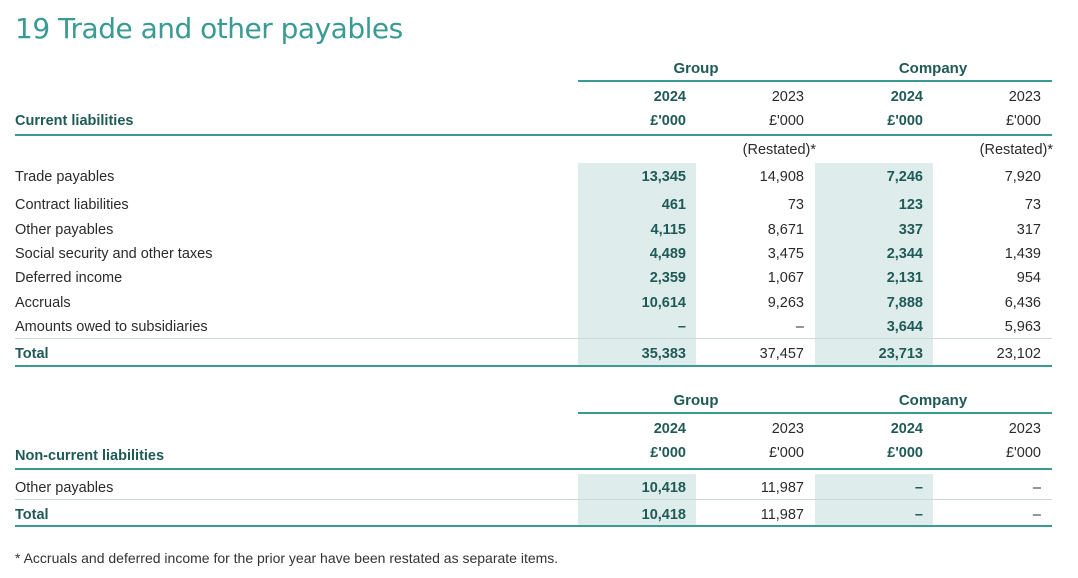 The image size is (1078, 578). I want to click on nc-total-company-2024: –, so click(918, 515).